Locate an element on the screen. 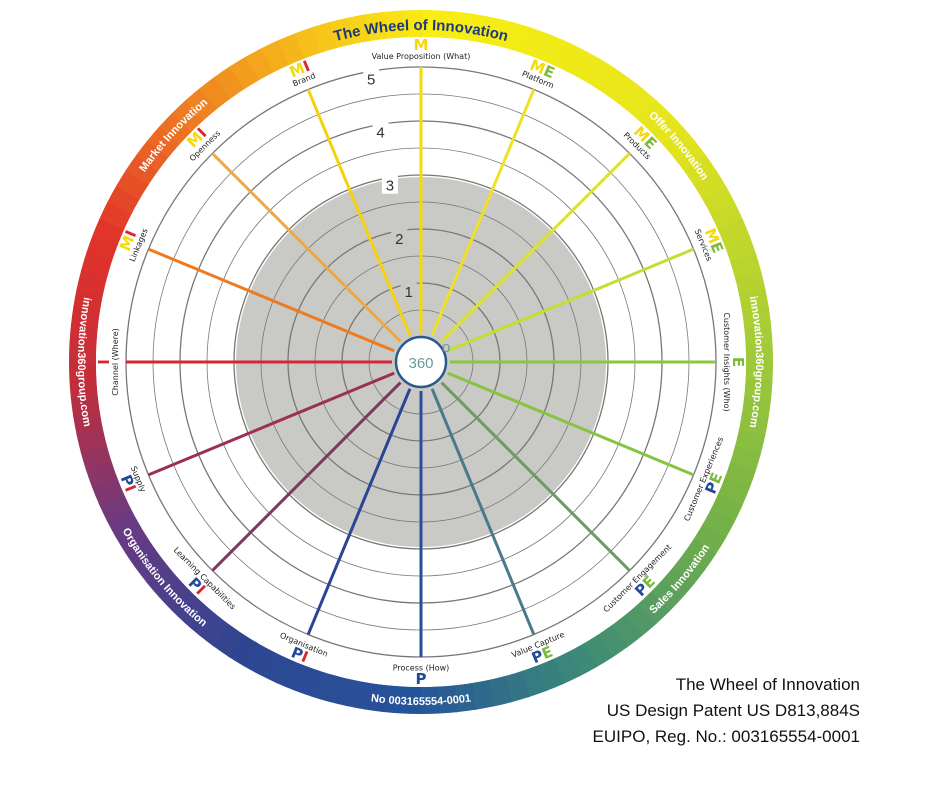 The height and width of the screenshot is (788, 940). bottom-registration: No 003165554-0001 is located at coordinates (421, 700).